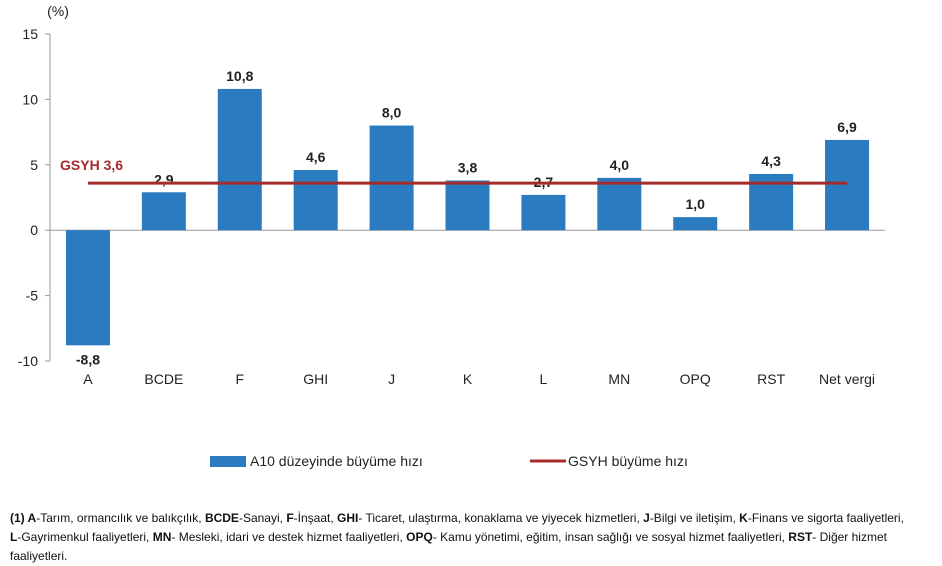 Image resolution: width=942 pixels, height=566 pixels. What do you see at coordinates (619, 204) in the screenshot?
I see `bar-mn` at bounding box center [619, 204].